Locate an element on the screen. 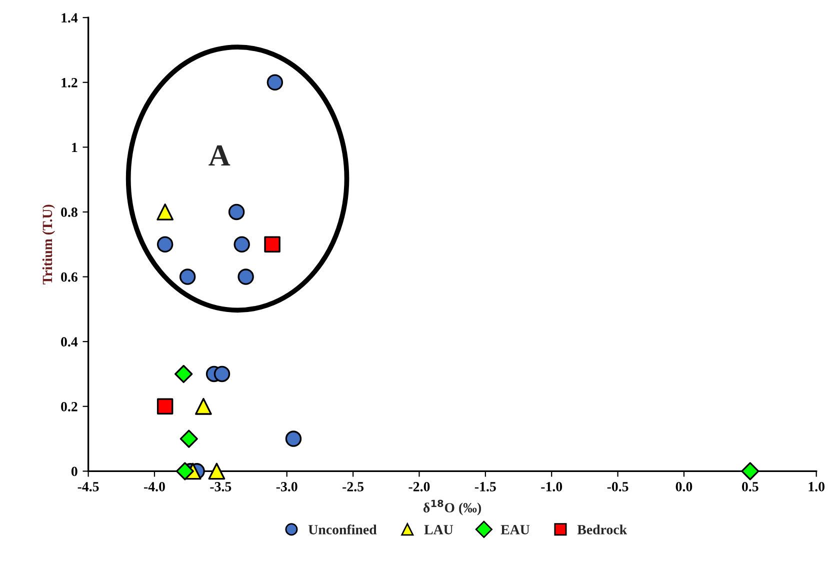 The image size is (833, 567). y-tick-label: 0 is located at coordinates (74, 471).